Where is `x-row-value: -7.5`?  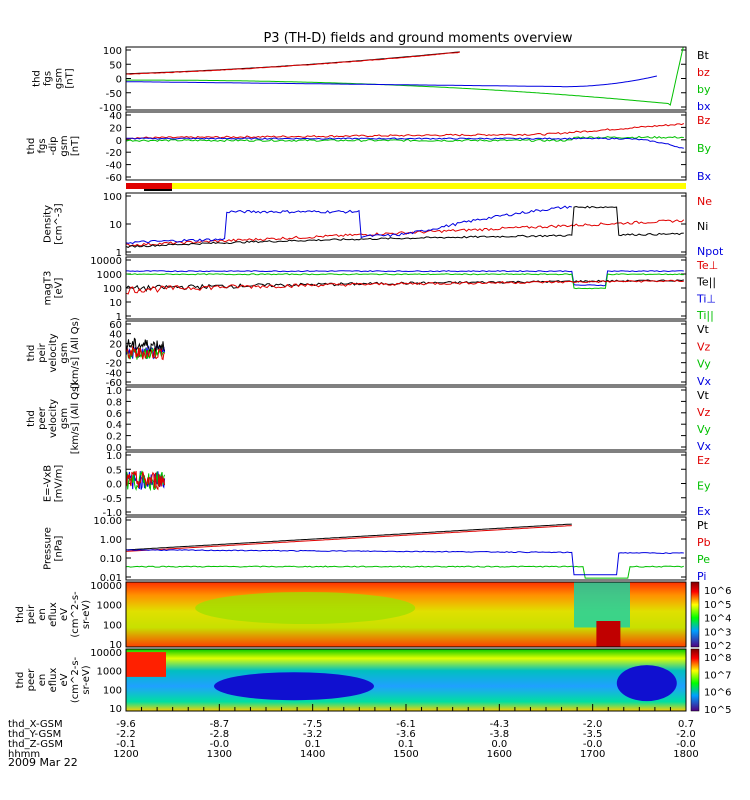
x-row-value: -7.5 is located at coordinates (313, 724).